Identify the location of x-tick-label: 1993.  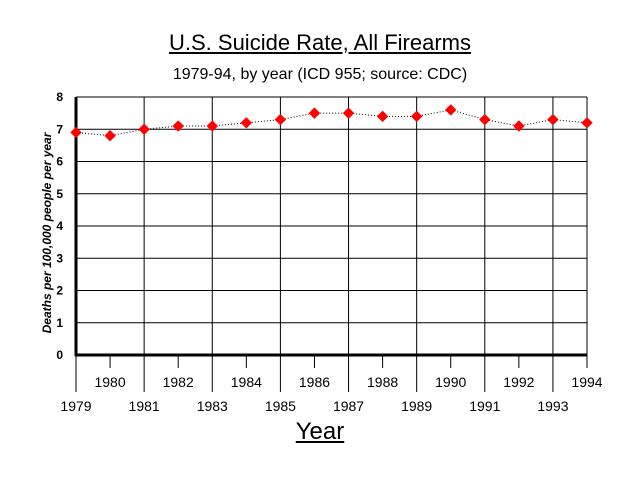
(552, 406).